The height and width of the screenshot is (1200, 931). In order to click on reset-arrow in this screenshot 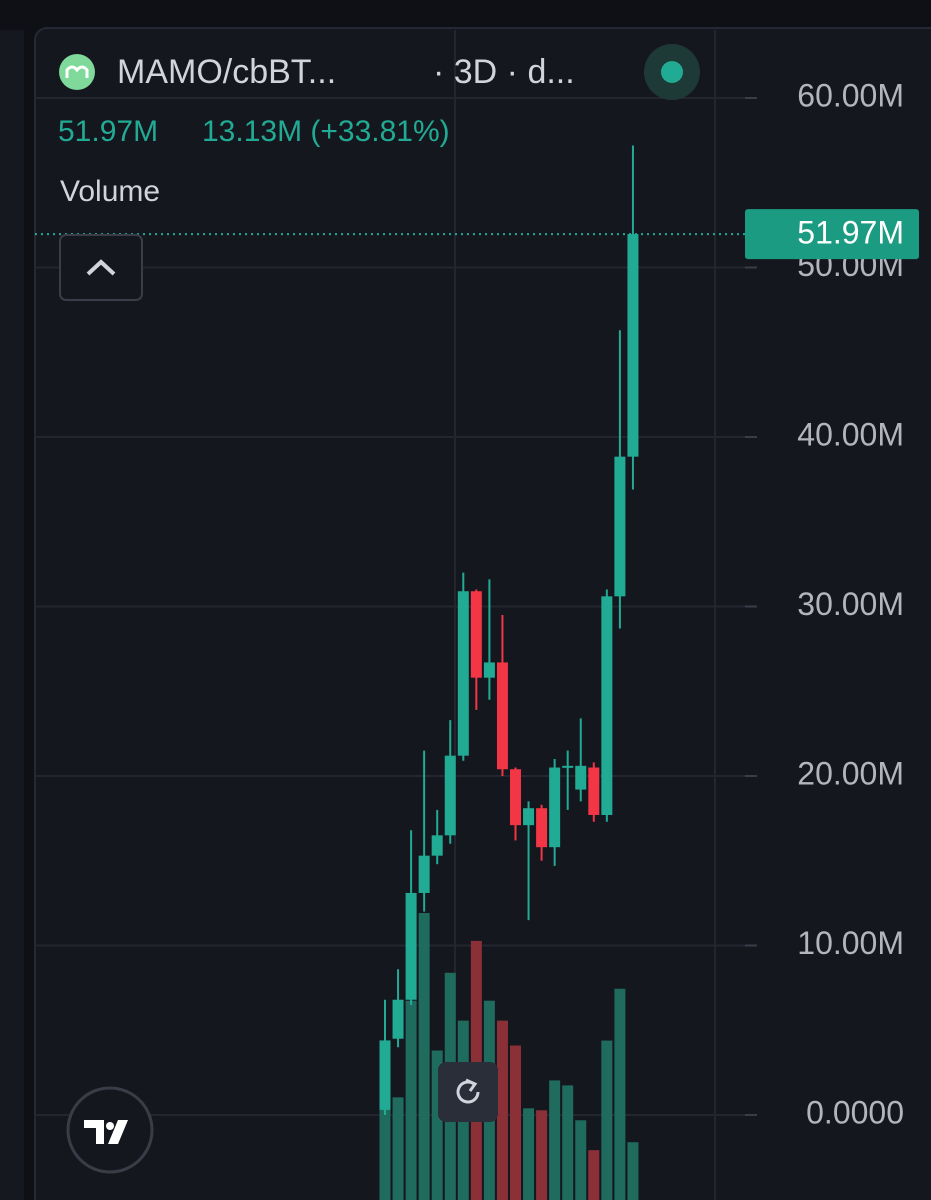, I will do `click(471, 1085)`.